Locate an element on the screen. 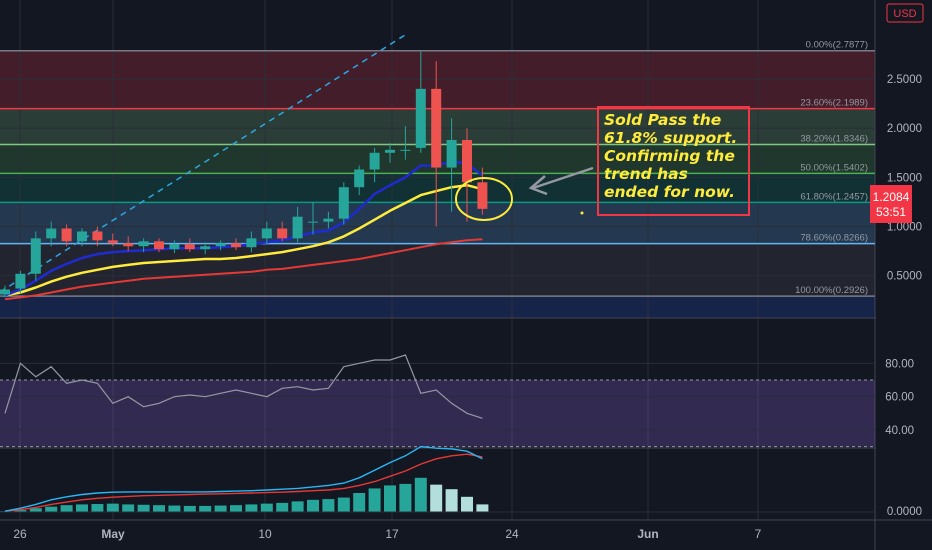 This screenshot has height=550, width=932. ema-mid-line is located at coordinates (243, 240).